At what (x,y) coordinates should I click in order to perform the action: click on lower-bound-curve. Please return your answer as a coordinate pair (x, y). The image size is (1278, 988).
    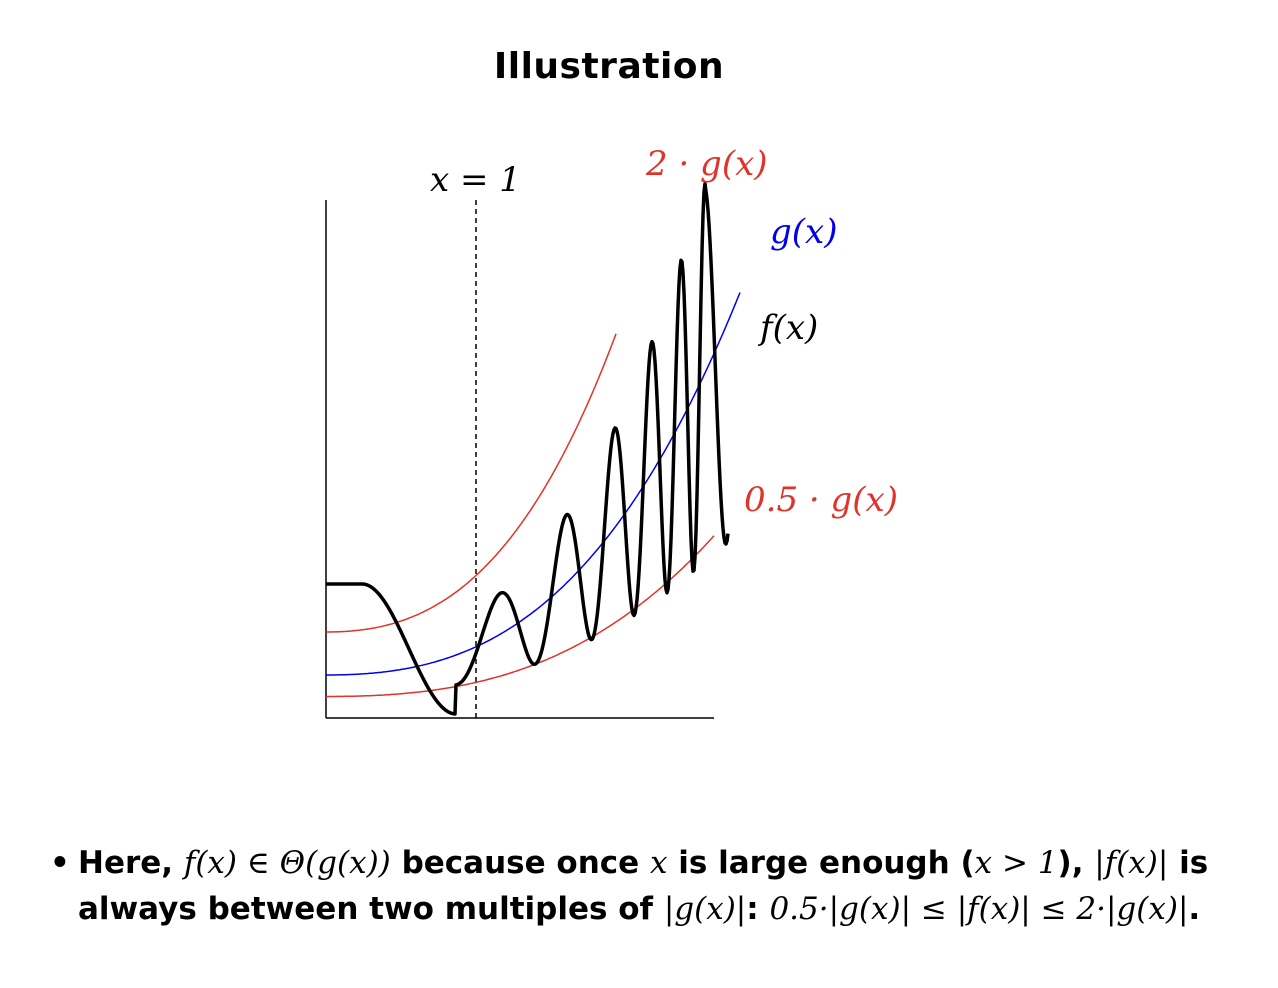
    Looking at the image, I should click on (520, 616).